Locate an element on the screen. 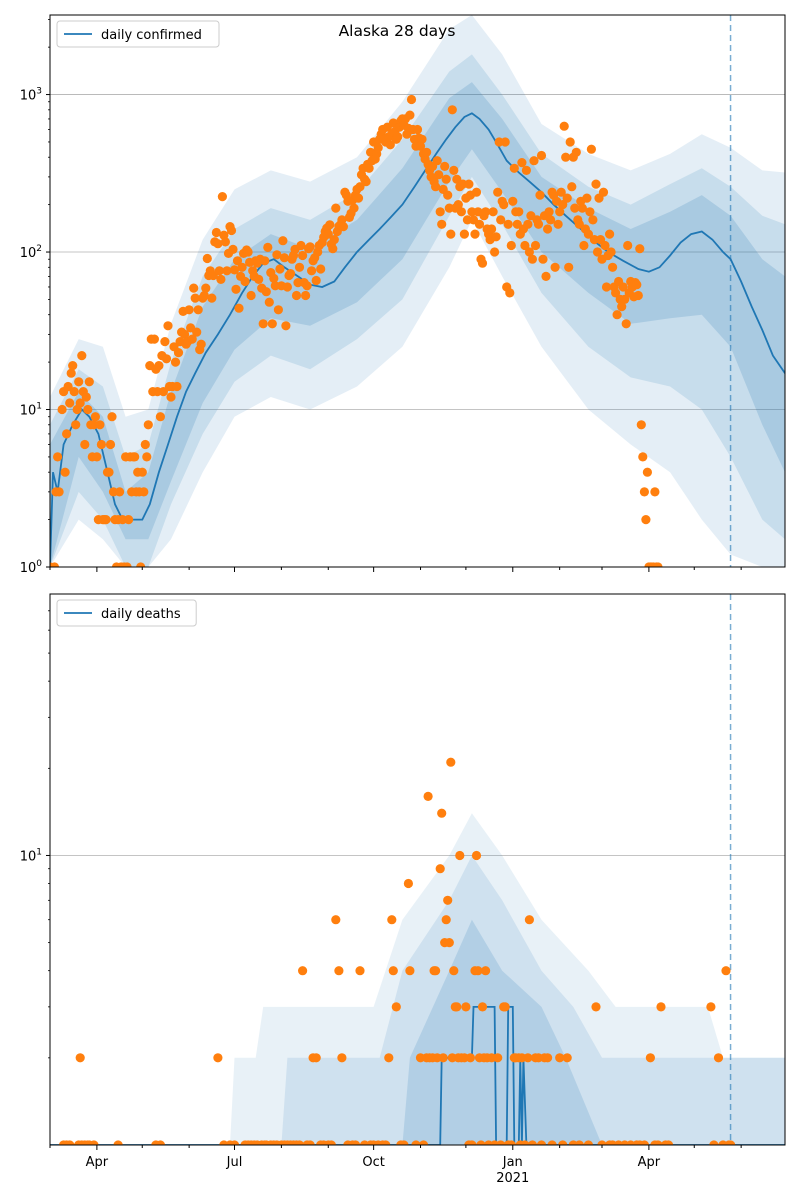 The height and width of the screenshot is (1200, 800). x-tick-label: Jul is located at coordinates (234, 1162).